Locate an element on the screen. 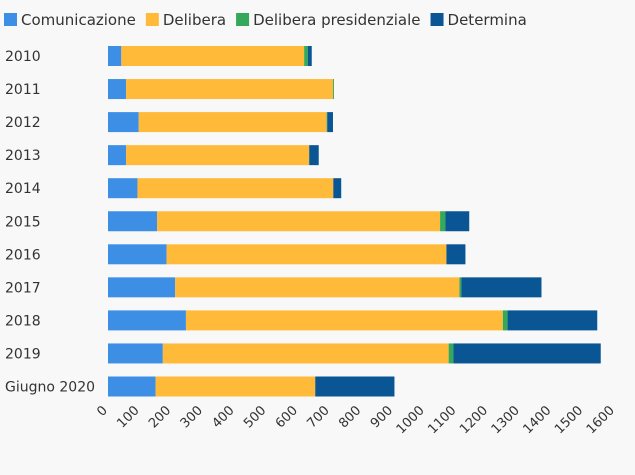 The width and height of the screenshot is (635, 475). bar-comunicazione-2014 is located at coordinates (123, 188).